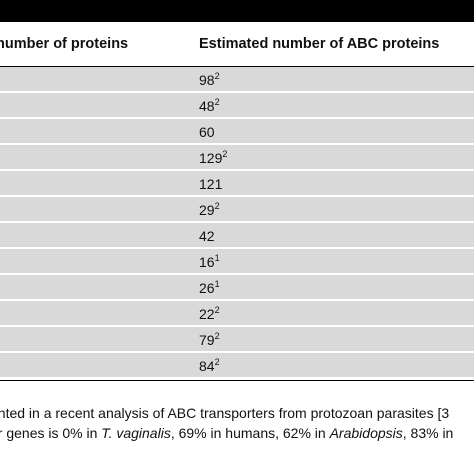 The width and height of the screenshot is (474, 474). Describe the element at coordinates (209, 80) in the screenshot. I see `abc-count-cell: 982` at that location.